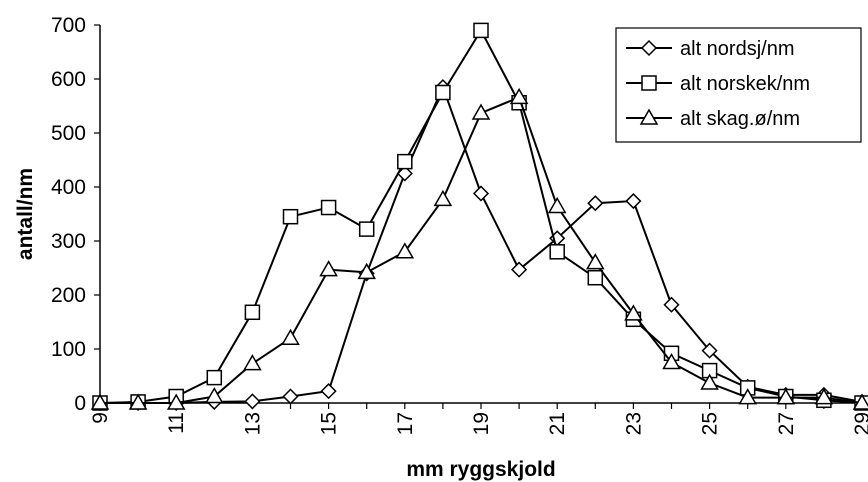 This screenshot has width=868, height=482. I want to click on x-tick-label: 25, so click(710, 423).